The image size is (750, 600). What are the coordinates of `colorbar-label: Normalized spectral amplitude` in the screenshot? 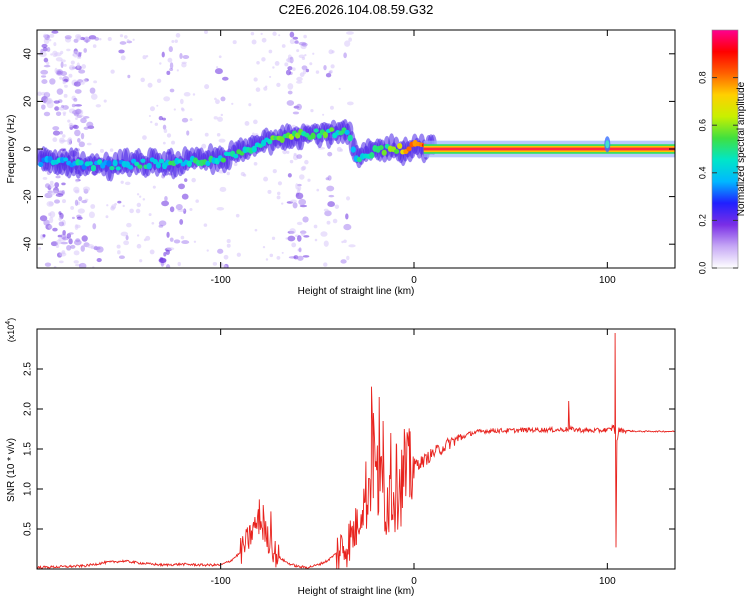 It's located at (741, 148).